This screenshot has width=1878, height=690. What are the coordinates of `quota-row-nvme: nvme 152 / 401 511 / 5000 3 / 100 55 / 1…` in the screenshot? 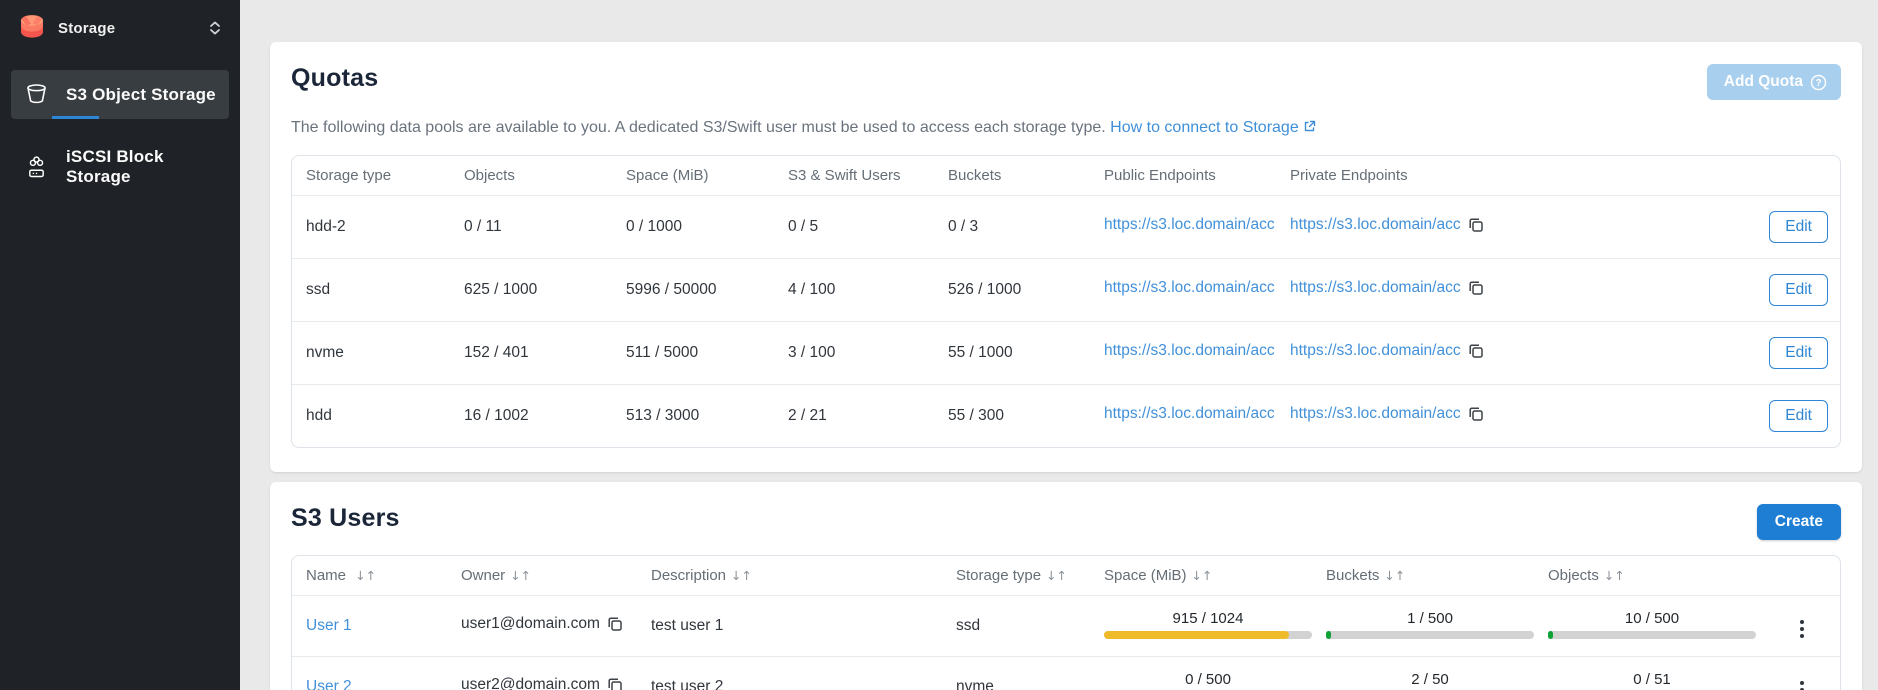 It's located at (1066, 353).